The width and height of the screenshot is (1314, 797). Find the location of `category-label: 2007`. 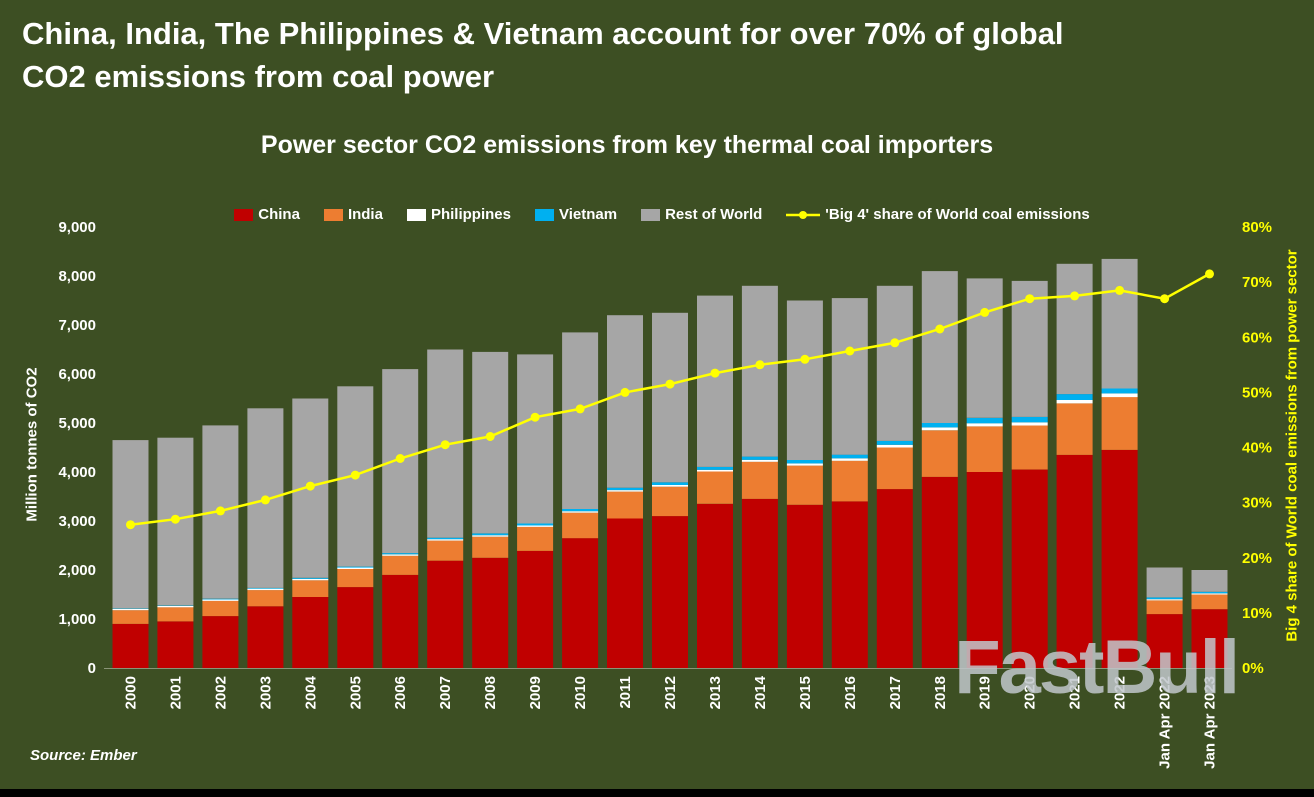

category-label: 2007 is located at coordinates (445, 692).